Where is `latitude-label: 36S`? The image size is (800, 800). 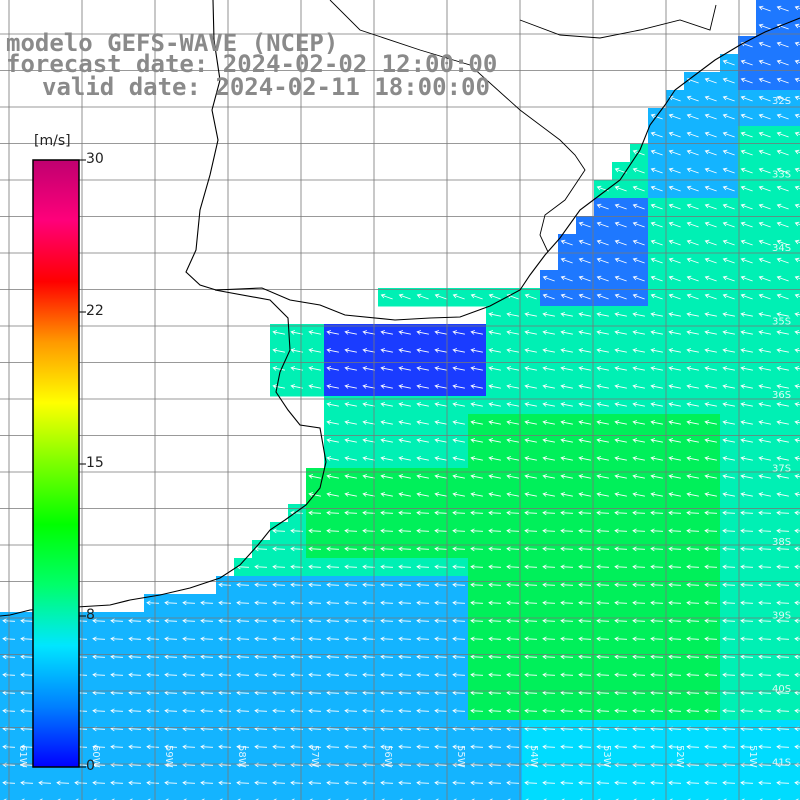
latitude-label: 36S is located at coordinates (781, 395).